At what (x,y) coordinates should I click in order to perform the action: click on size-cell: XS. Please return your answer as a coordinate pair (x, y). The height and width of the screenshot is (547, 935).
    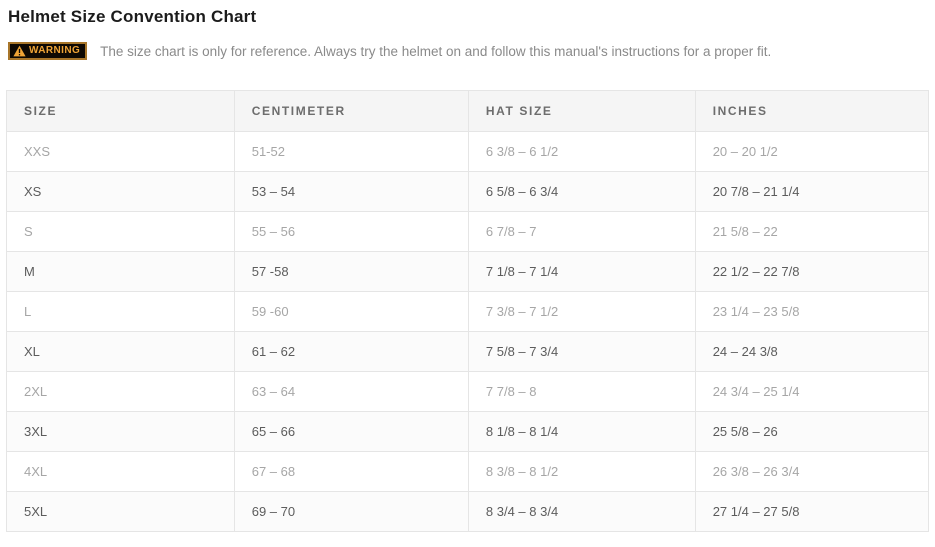
    Looking at the image, I should click on (120, 191).